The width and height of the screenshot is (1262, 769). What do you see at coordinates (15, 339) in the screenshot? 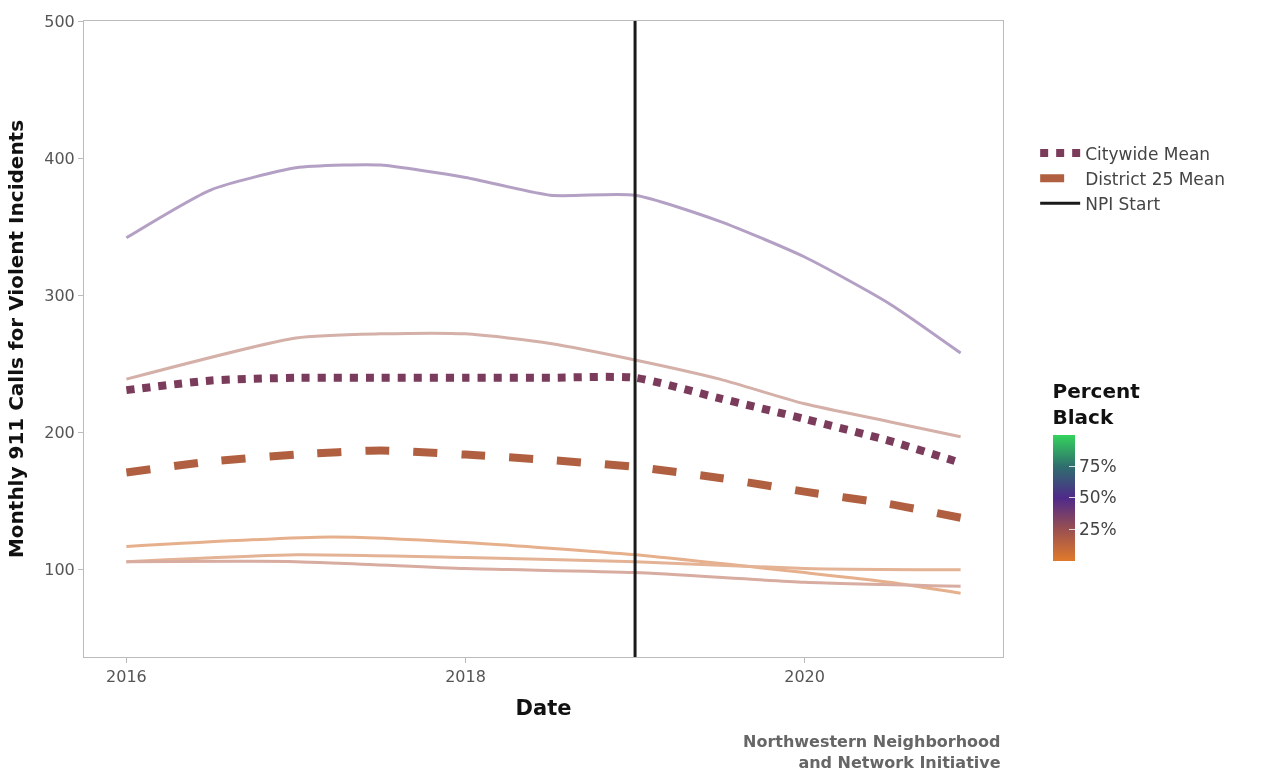
I see `y-axis-title: Monthly 911 Calls for Violent Incidents` at bounding box center [15, 339].